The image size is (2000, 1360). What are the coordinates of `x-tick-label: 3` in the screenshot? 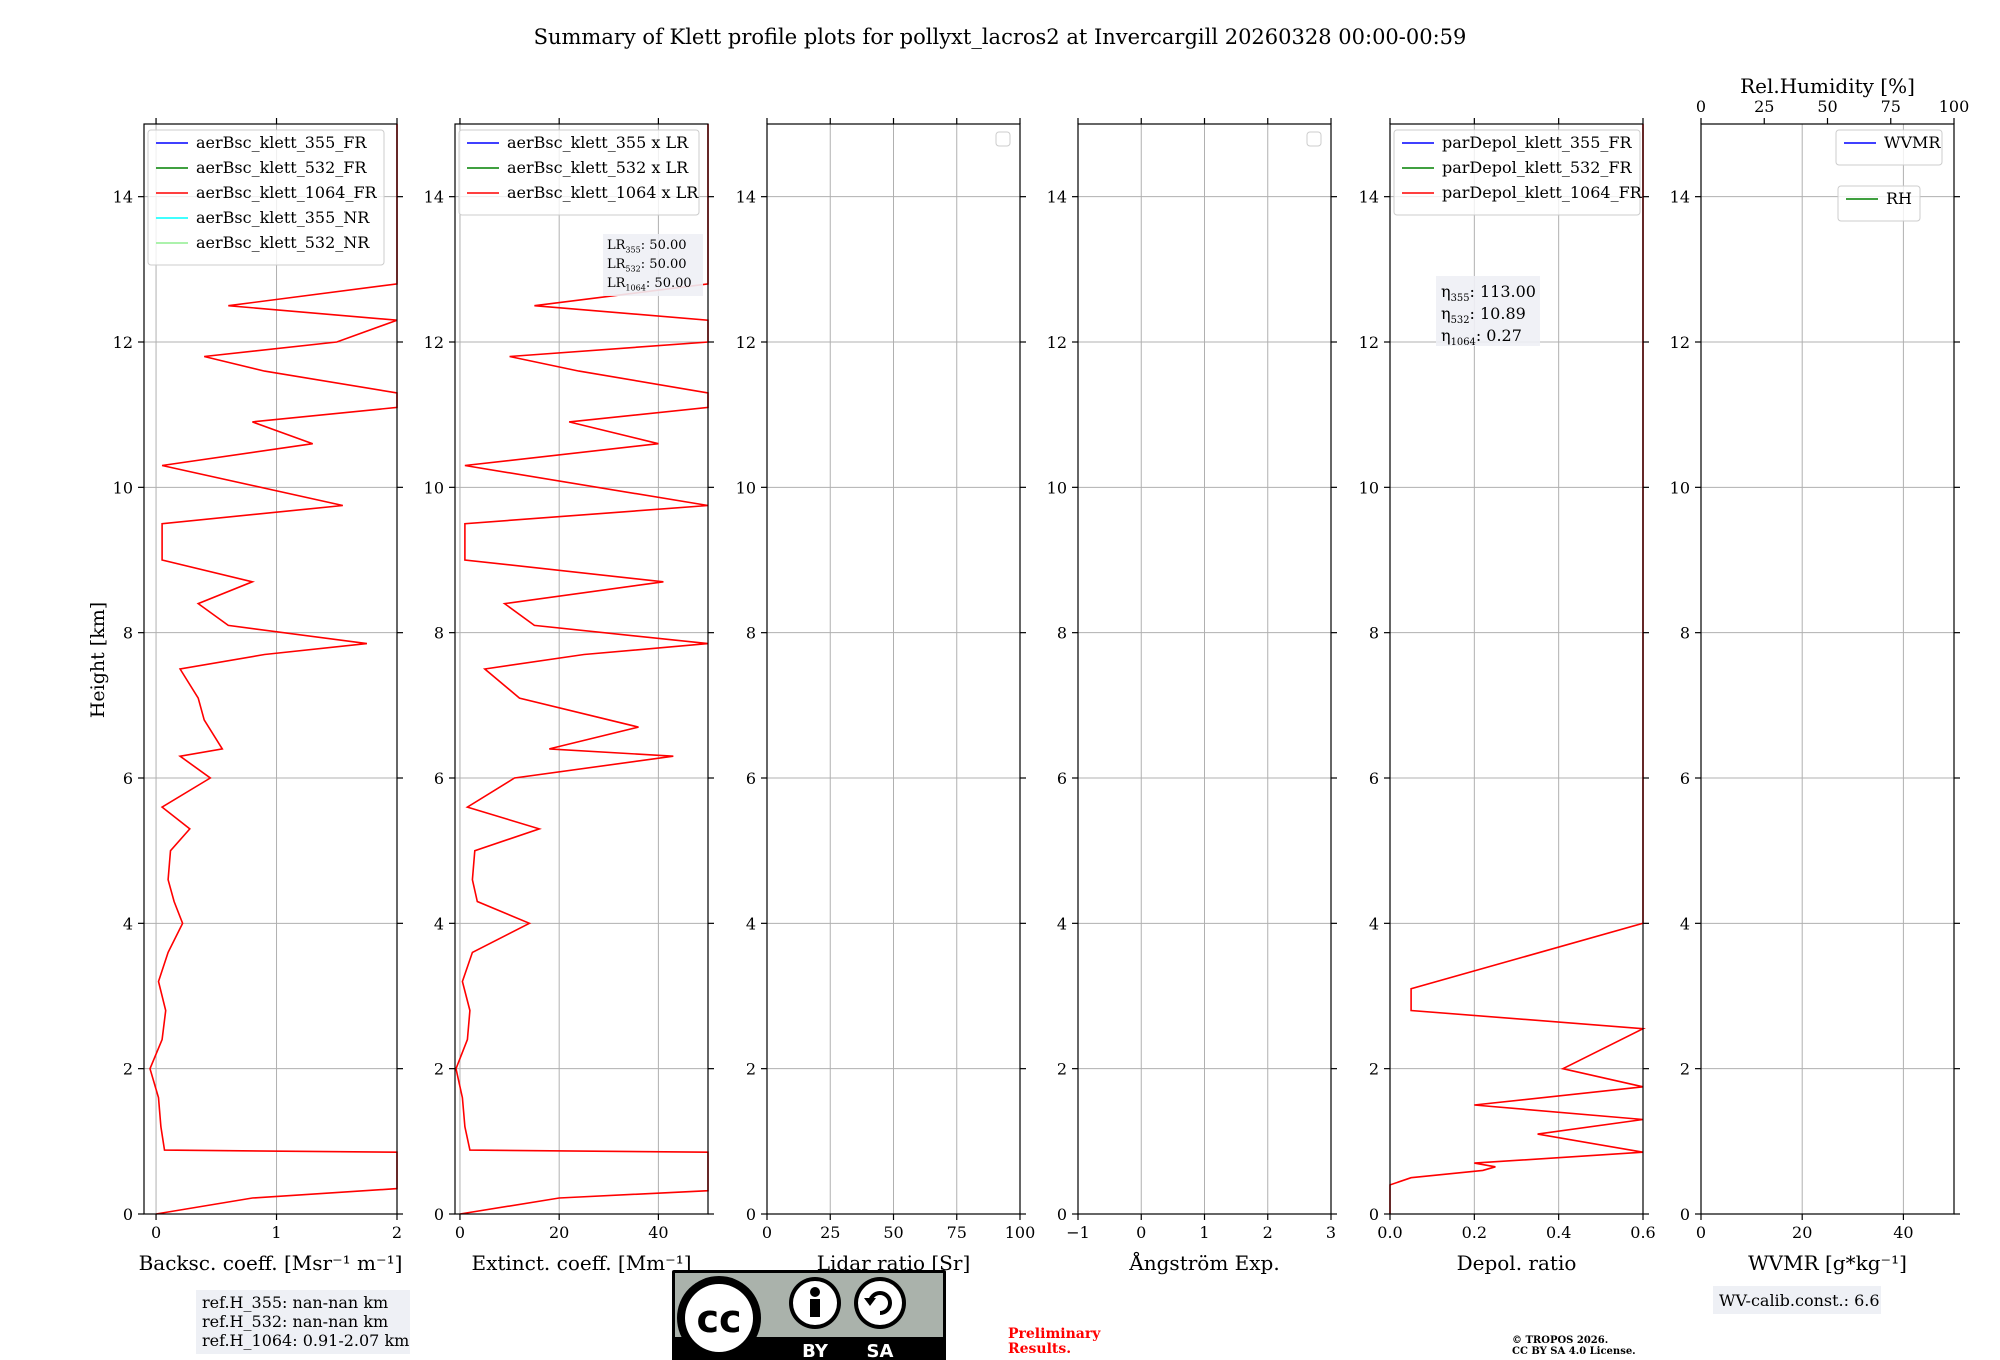 It's located at (1331, 1232).